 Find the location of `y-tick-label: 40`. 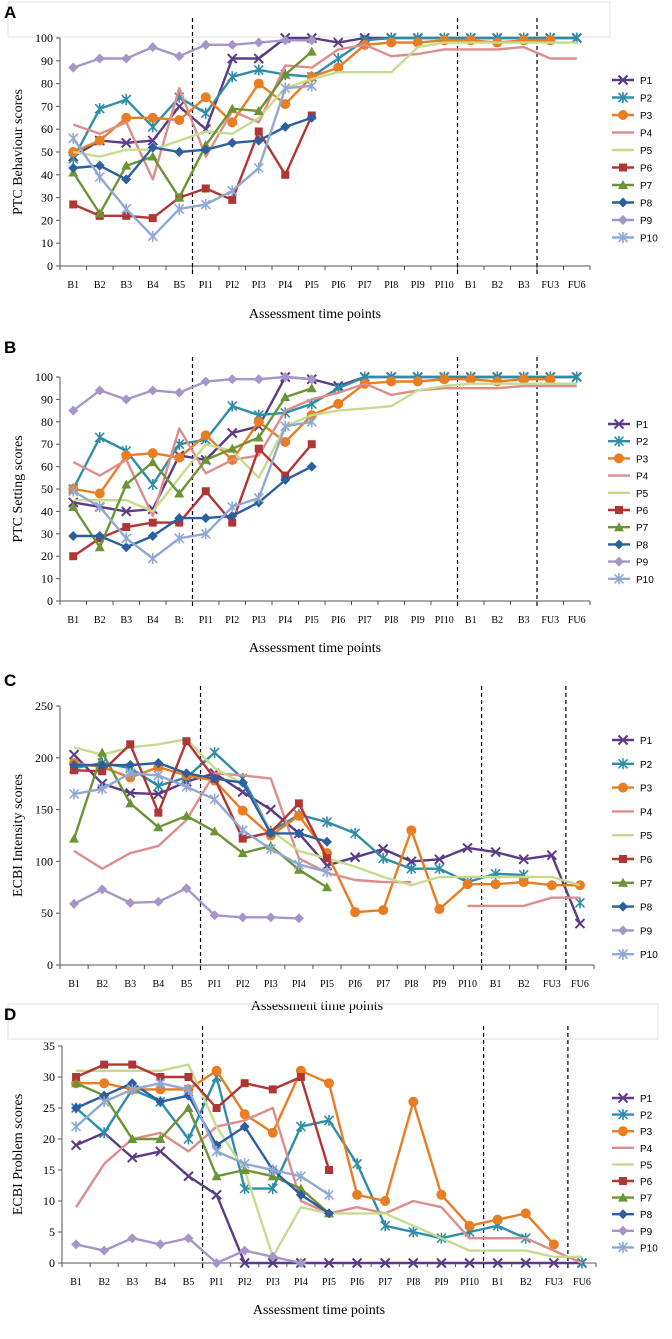

y-tick-label: 40 is located at coordinates (47, 511).